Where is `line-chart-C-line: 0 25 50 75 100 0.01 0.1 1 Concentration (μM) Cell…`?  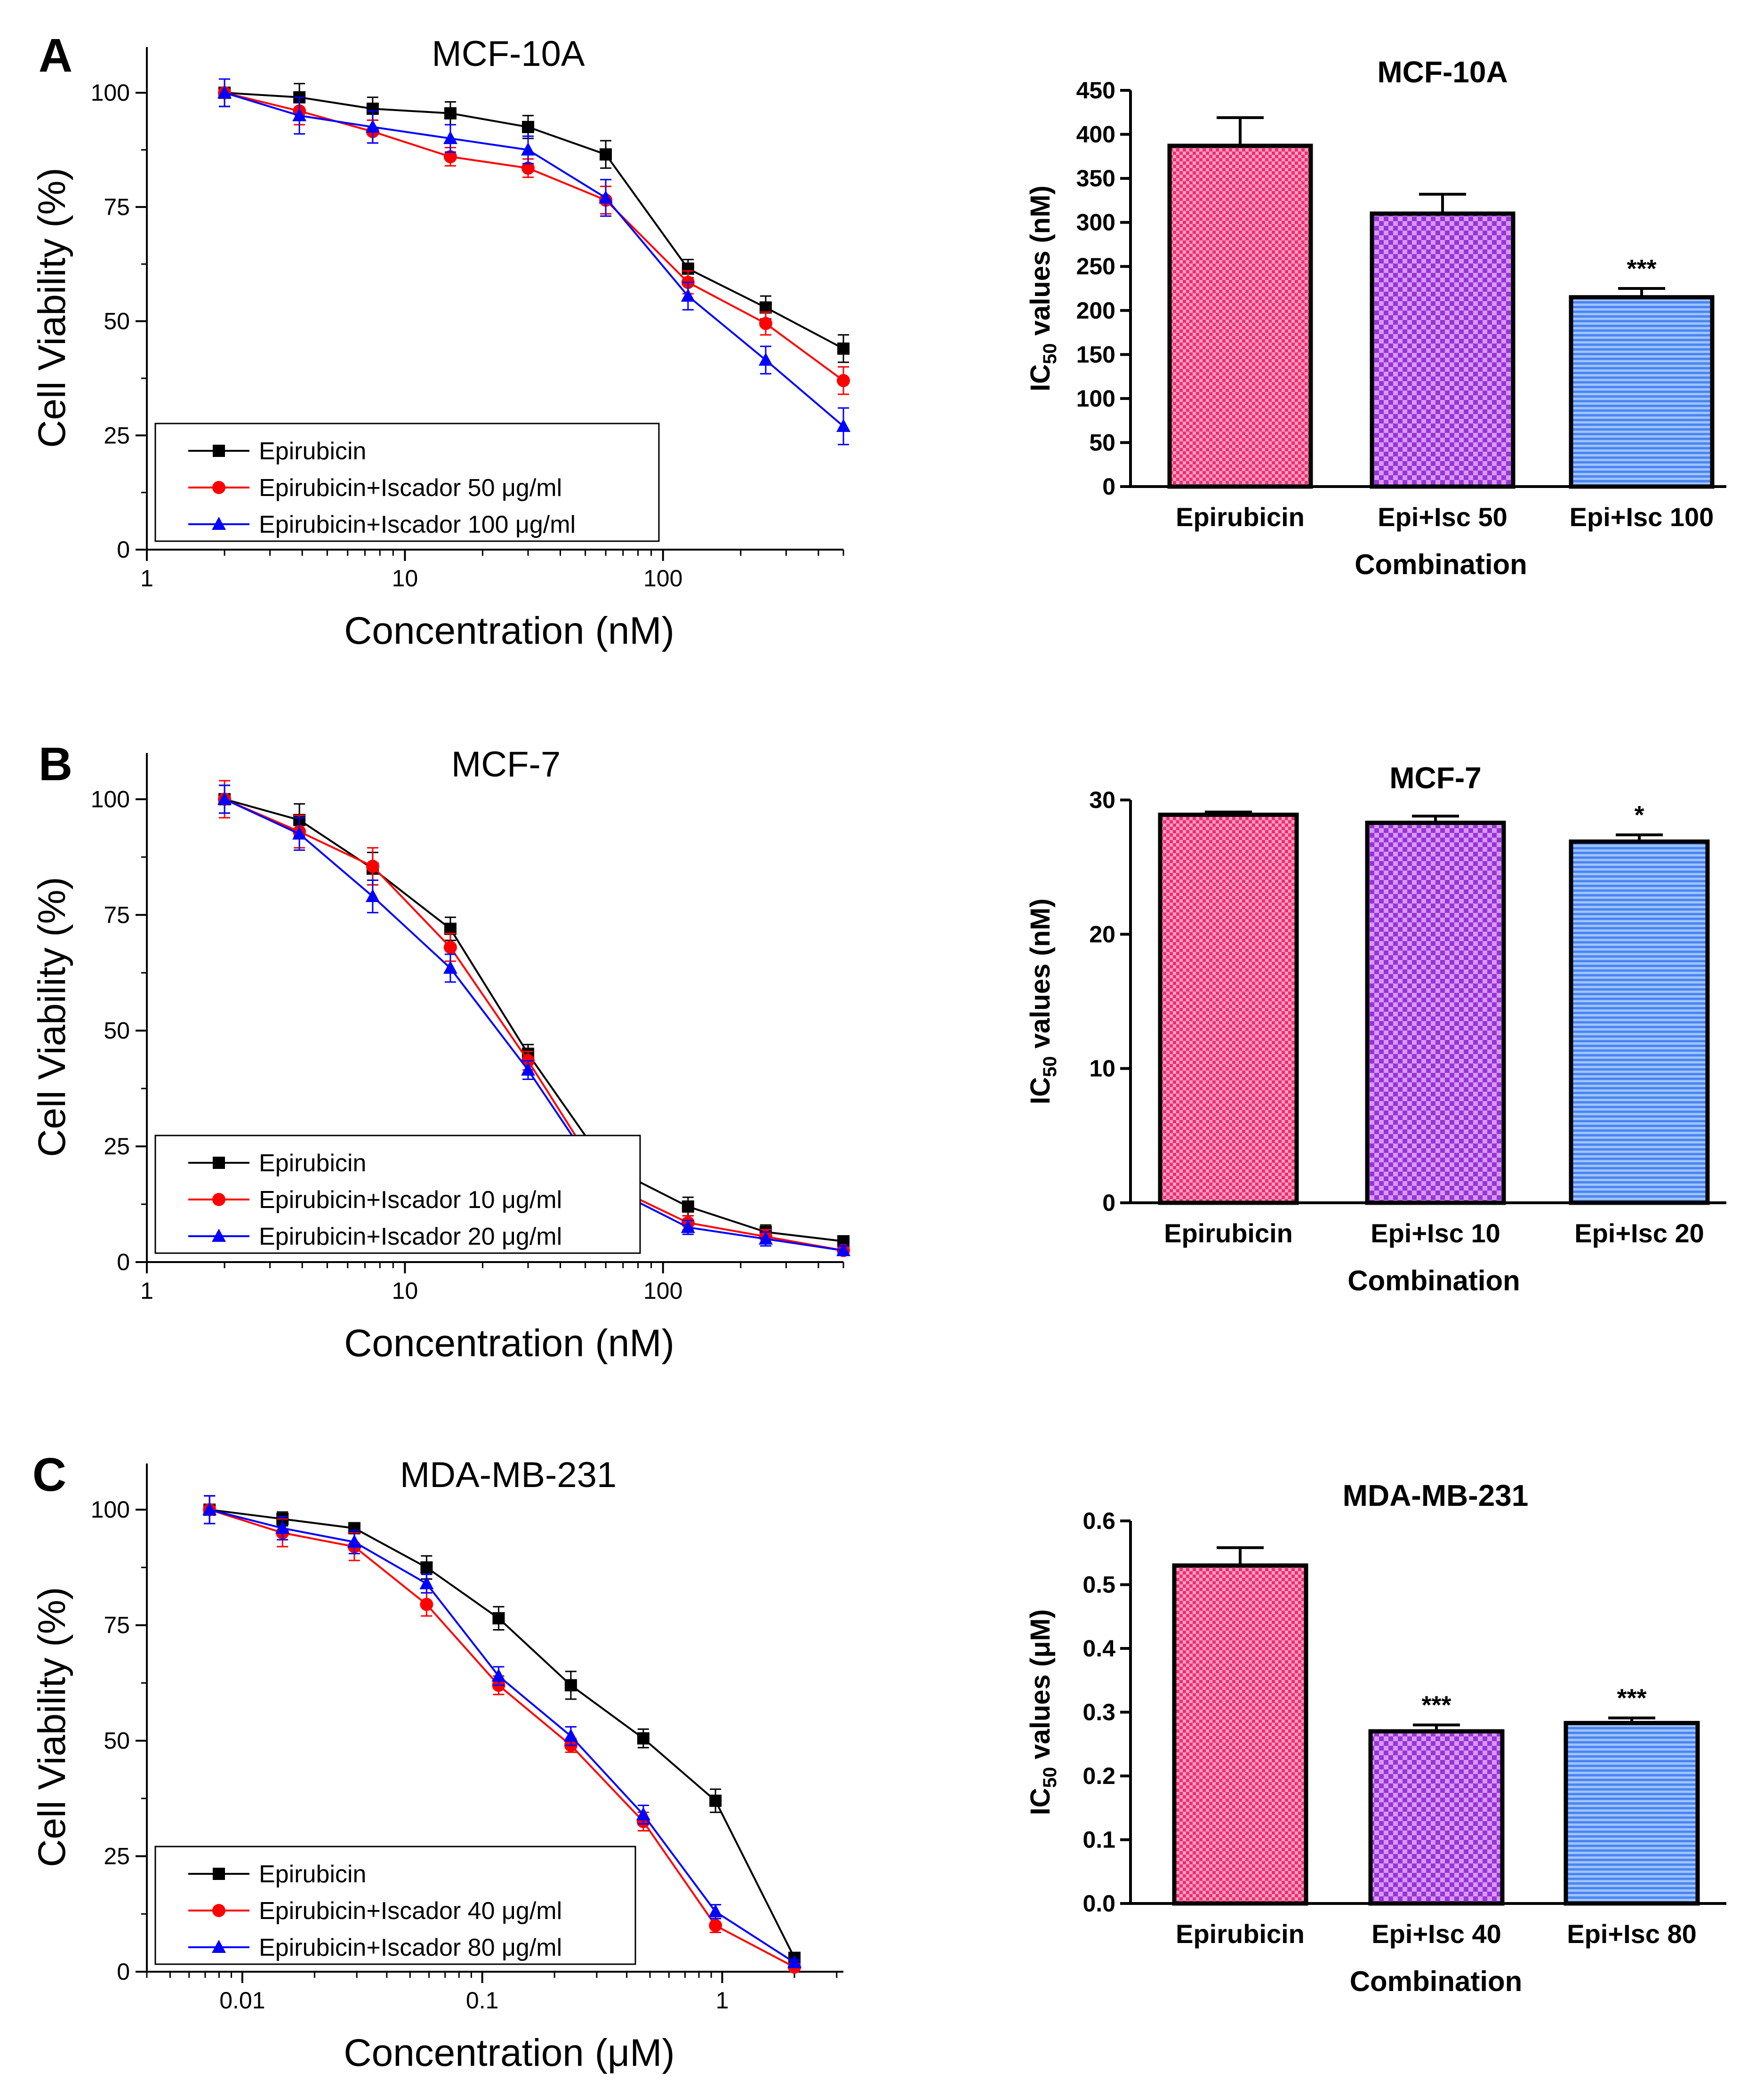
line-chart-C-line: 0 25 50 75 100 0.01 0.1 1 Concentration (μM) Cell… is located at coordinates (437, 1764).